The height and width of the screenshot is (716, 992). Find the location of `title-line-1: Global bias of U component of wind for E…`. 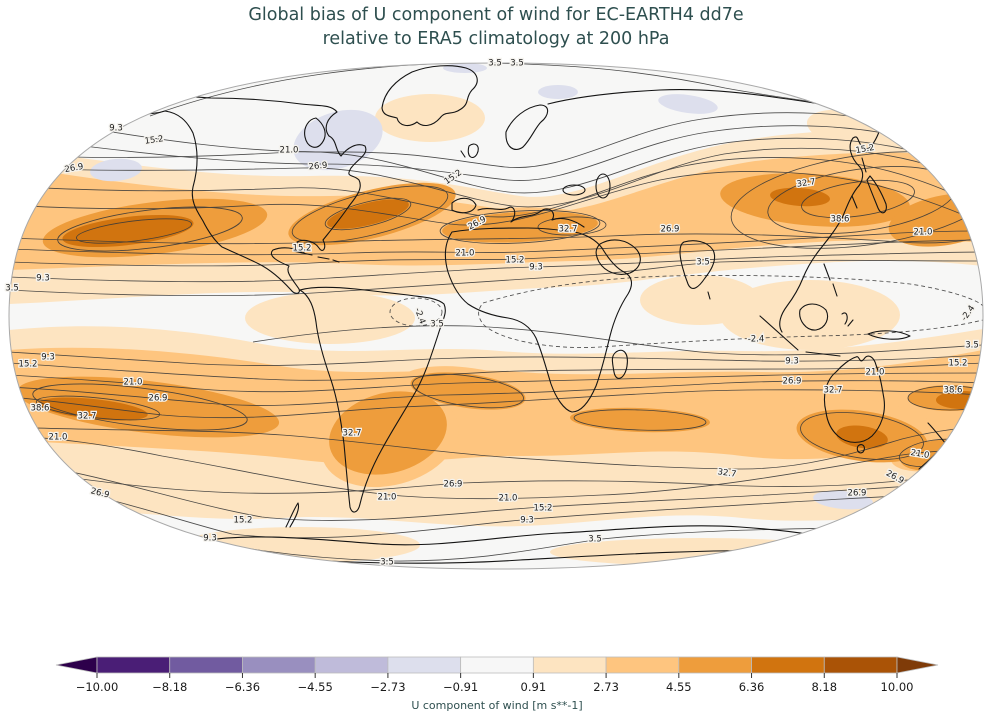

title-line-1: Global bias of U component of wind for E… is located at coordinates (496, 15).